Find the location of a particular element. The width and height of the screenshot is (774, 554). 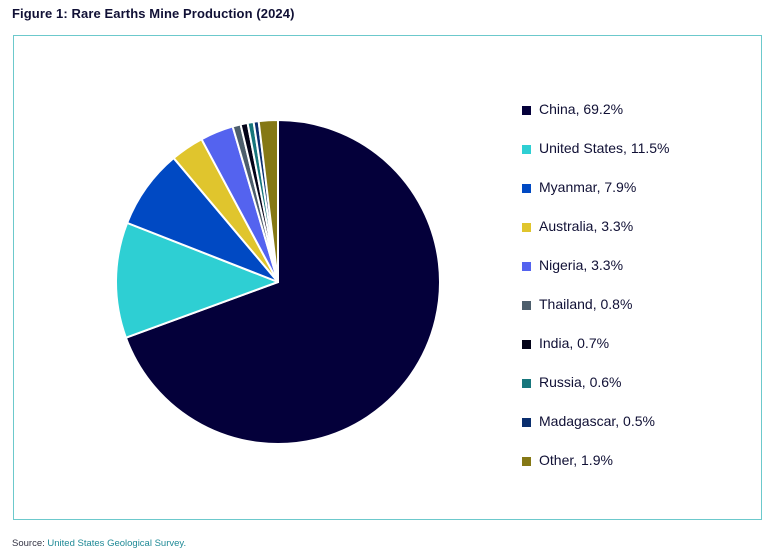

legend-label: Australia, 3.3% is located at coordinates (586, 226).